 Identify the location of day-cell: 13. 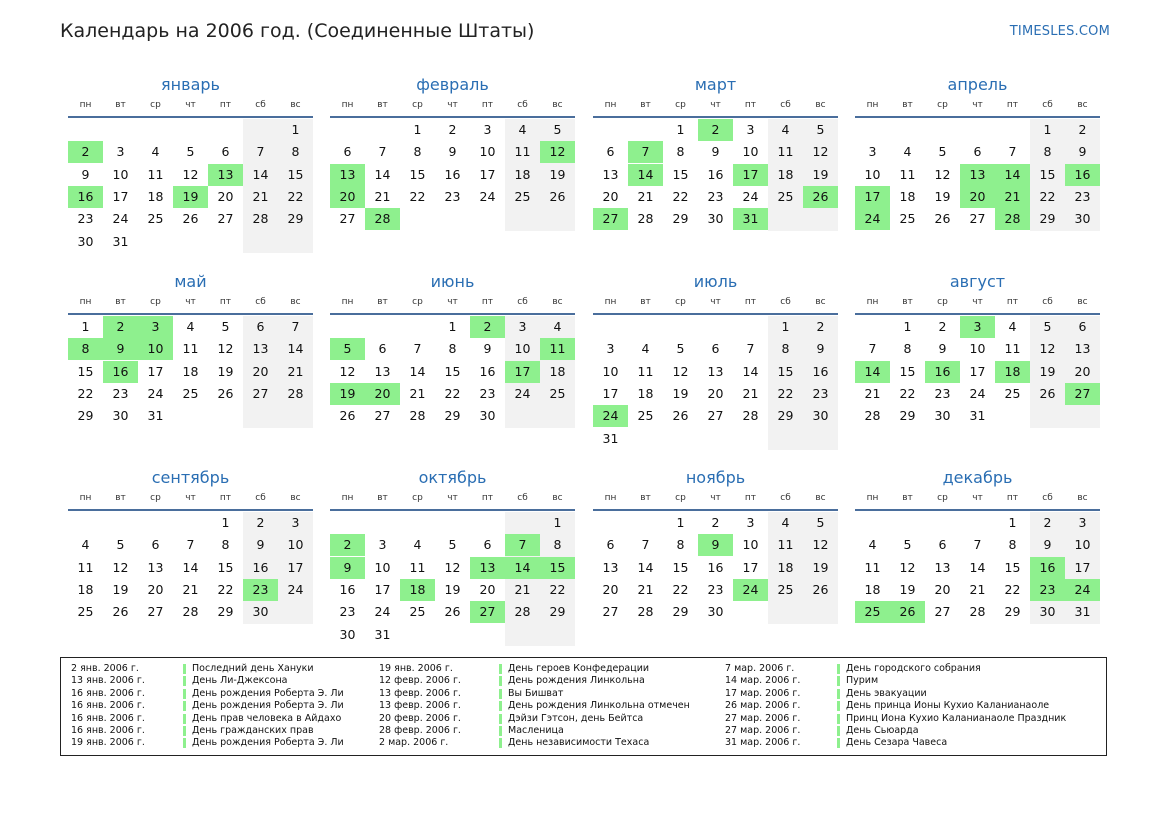
(610, 174).